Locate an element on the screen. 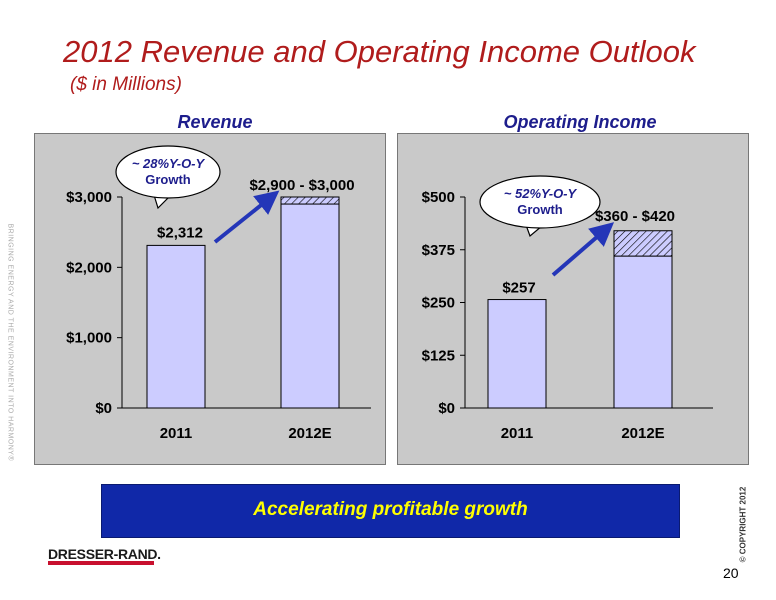  revenue-panel-title: Revenue is located at coordinates (215, 122).